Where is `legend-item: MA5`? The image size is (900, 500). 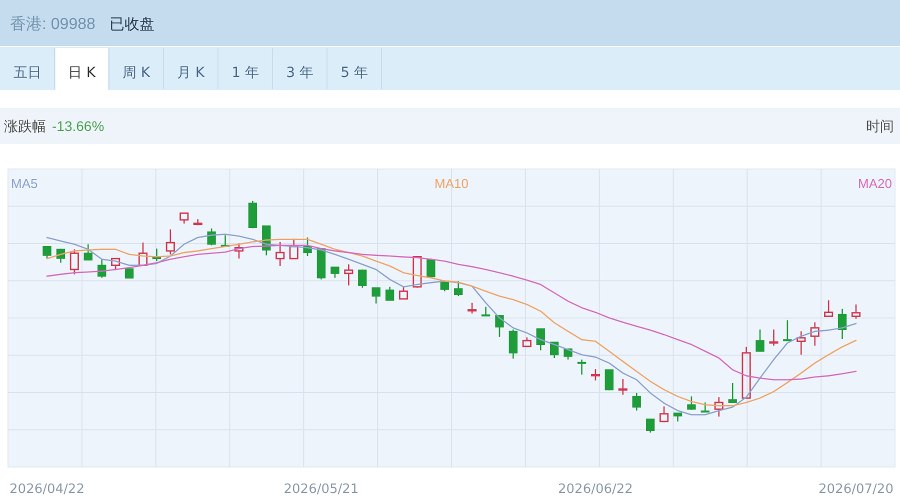
legend-item: MA5 is located at coordinates (24, 183).